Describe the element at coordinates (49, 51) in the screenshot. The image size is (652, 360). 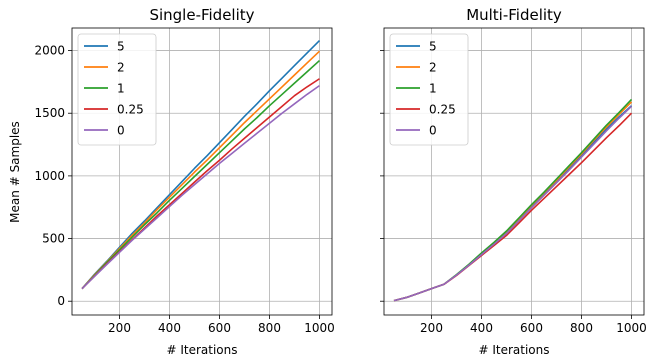
I see `y-tick-label: 2000` at that location.